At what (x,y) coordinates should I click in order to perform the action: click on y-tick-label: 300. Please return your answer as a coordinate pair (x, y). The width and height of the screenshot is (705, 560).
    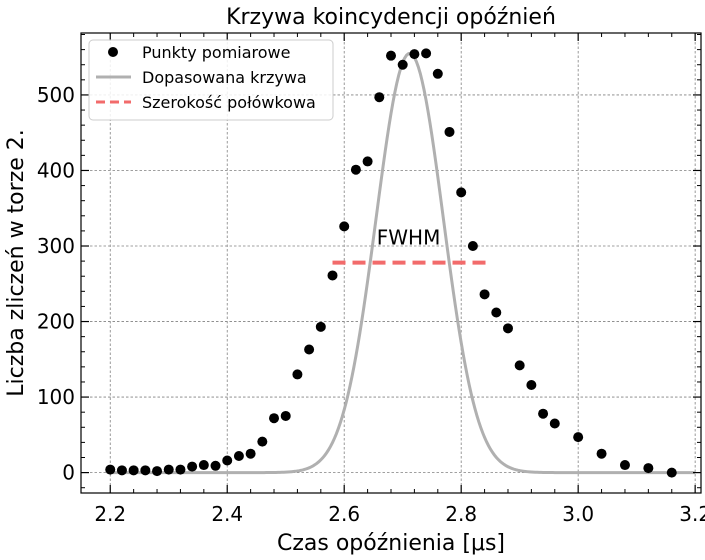
    Looking at the image, I should click on (56, 246).